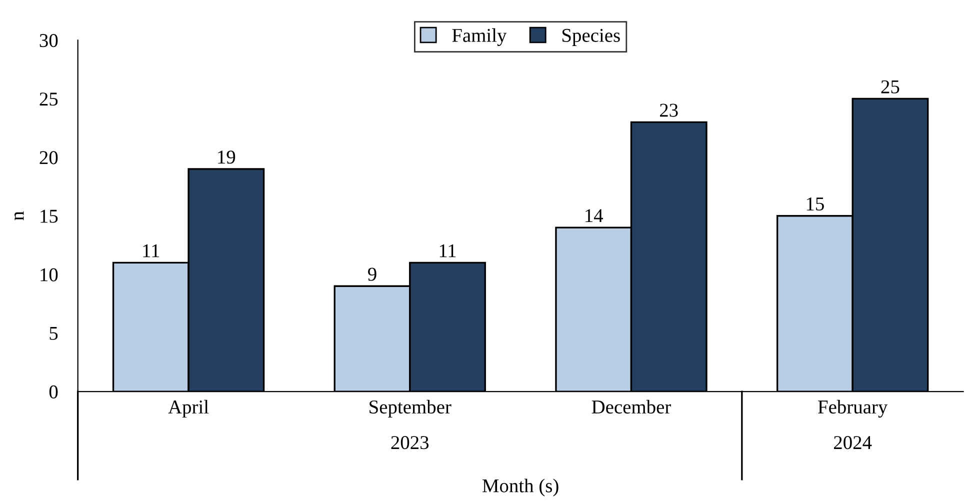 Image resolution: width=973 pixels, height=502 pixels. I want to click on y-tick-label: 0, so click(53, 391).